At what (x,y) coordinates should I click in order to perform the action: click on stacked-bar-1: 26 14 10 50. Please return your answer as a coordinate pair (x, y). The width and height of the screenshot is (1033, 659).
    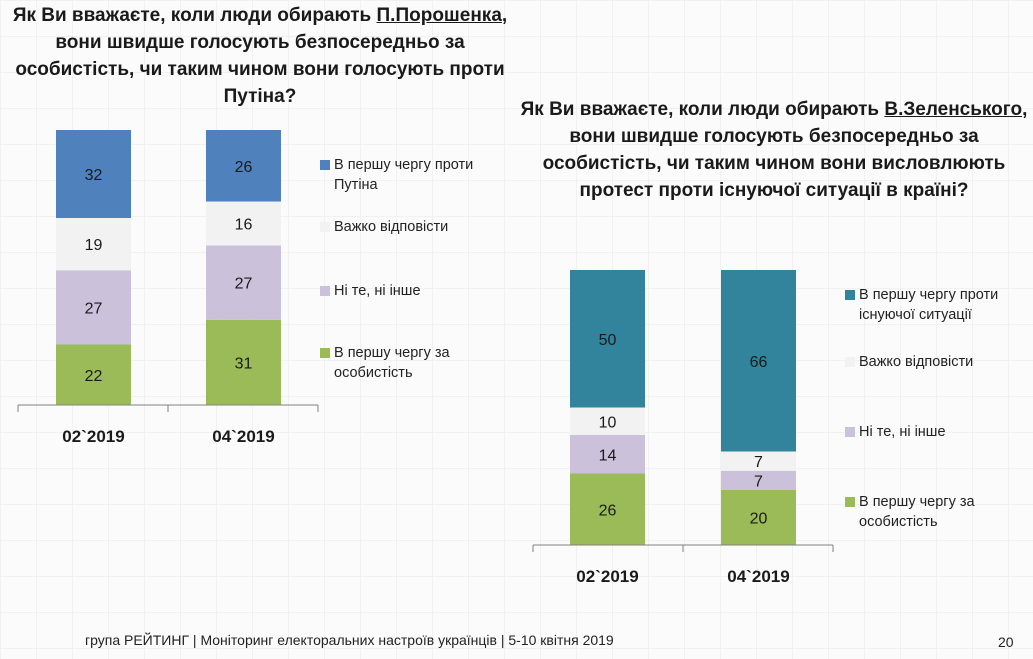
    Looking at the image, I should click on (607, 407).